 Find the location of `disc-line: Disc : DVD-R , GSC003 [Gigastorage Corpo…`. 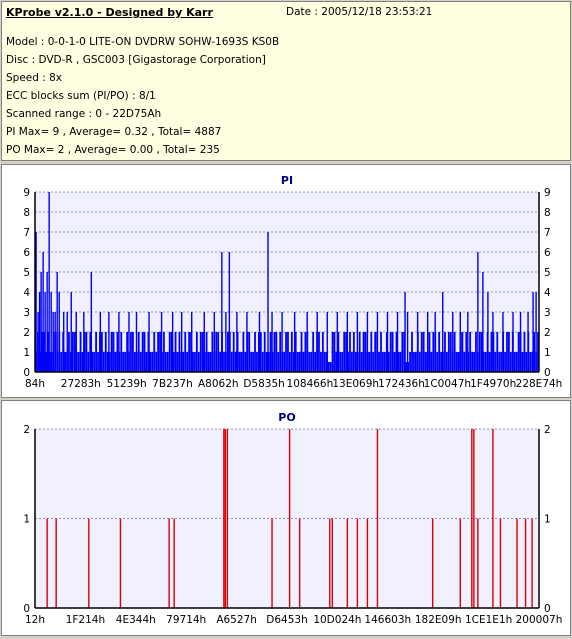

disc-line: Disc : DVD-R , GSC003 [Gigastorage Corpo… is located at coordinates (136, 60).